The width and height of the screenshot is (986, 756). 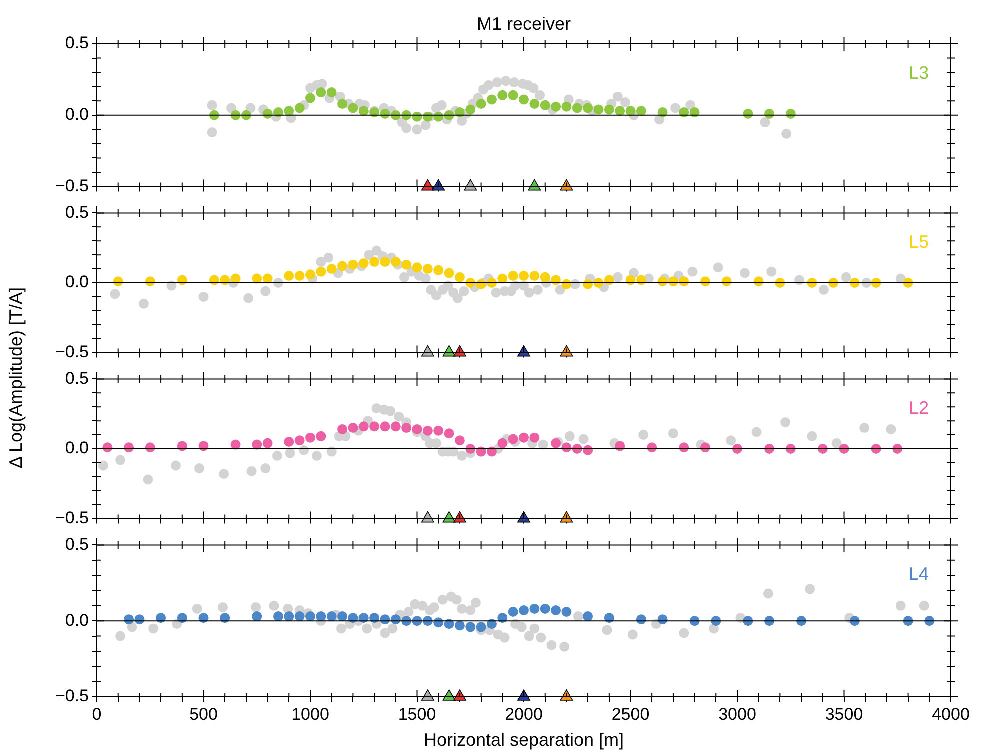 What do you see at coordinates (16, 378) in the screenshot?
I see `y-axis-title: Δ Log(Amplitude) [T/A]` at bounding box center [16, 378].